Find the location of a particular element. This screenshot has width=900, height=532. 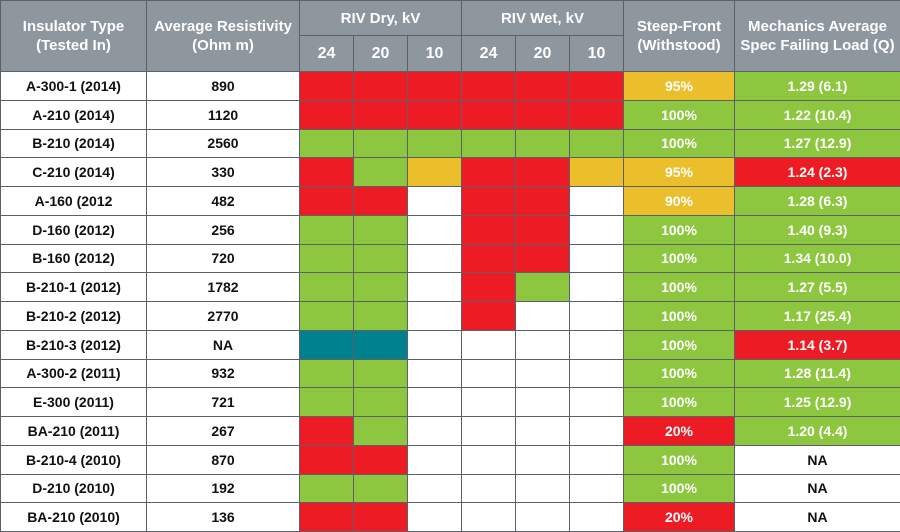

mechanics-cell: 1.14 (3.7) is located at coordinates (817, 344).